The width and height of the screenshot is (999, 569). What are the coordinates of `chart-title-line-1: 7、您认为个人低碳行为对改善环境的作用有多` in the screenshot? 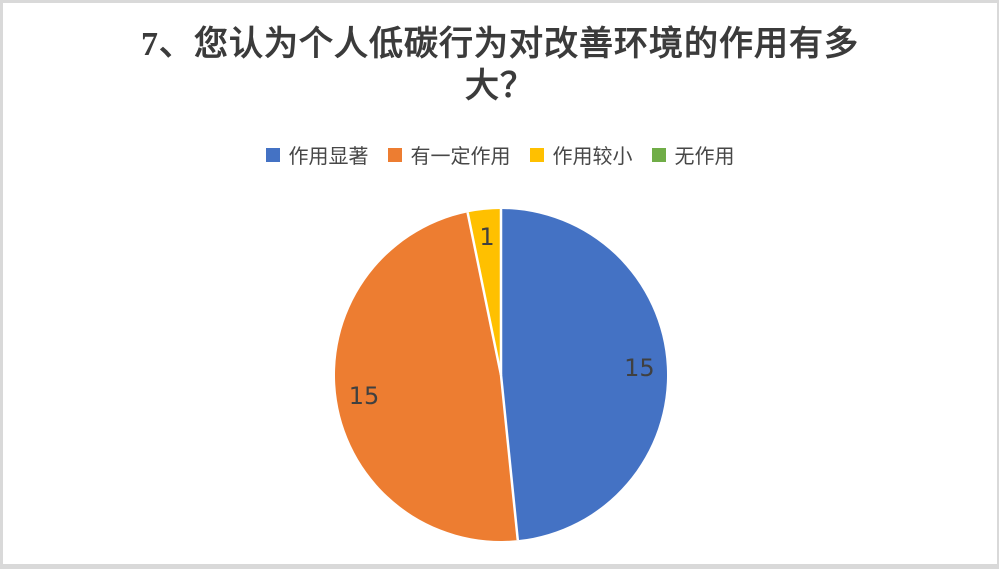 It's located at (500, 44).